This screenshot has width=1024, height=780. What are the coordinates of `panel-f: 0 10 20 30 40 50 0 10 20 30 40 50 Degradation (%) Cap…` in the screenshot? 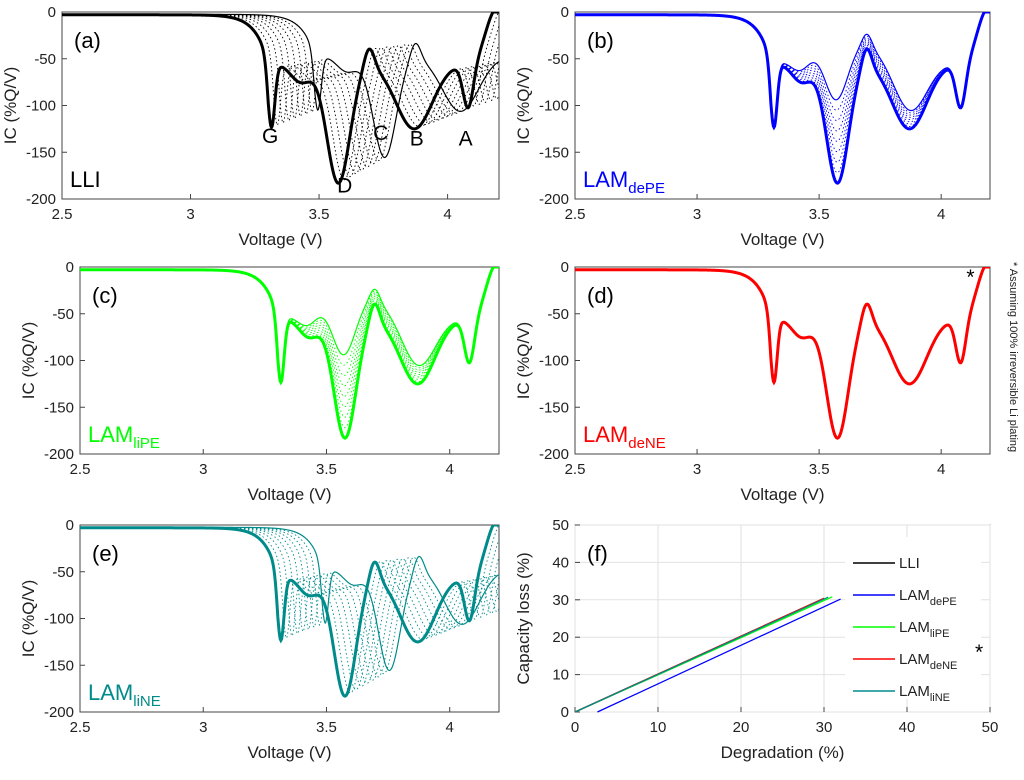 It's located at (756, 639).